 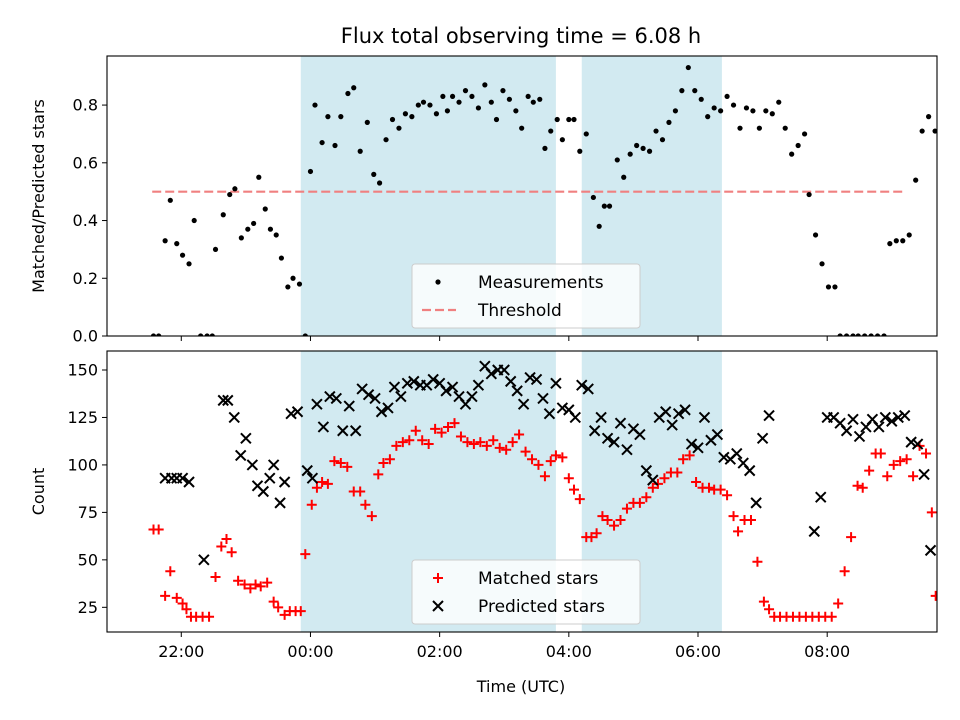 I want to click on legend-swatch, so click(x=438, y=282).